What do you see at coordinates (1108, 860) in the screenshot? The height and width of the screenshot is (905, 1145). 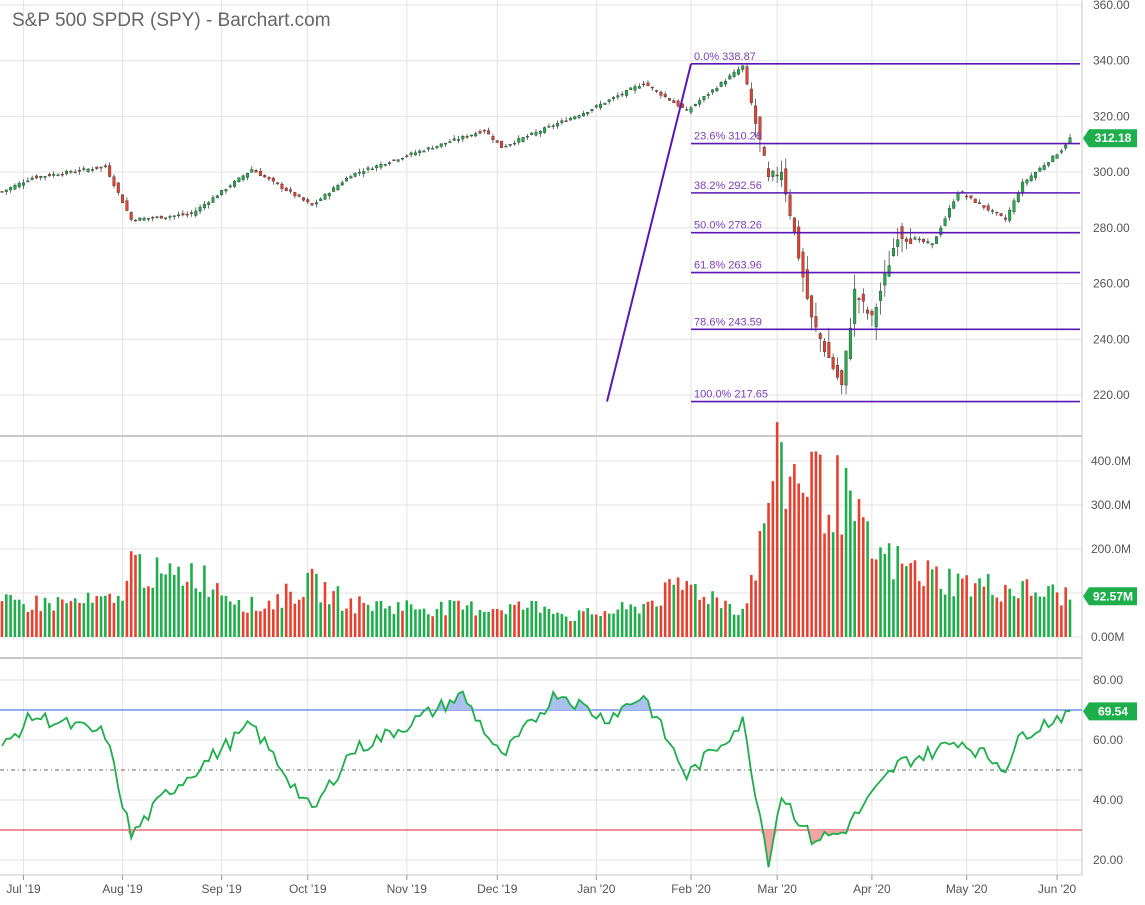 I see `rsi-tick-label: 20.00` at bounding box center [1108, 860].